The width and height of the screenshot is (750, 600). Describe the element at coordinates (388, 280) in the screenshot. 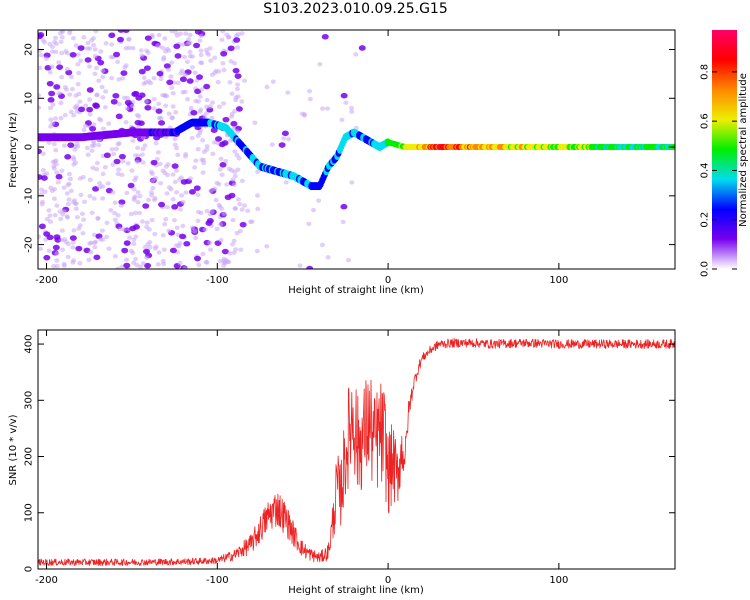

I see `x-tick-label: 0` at that location.